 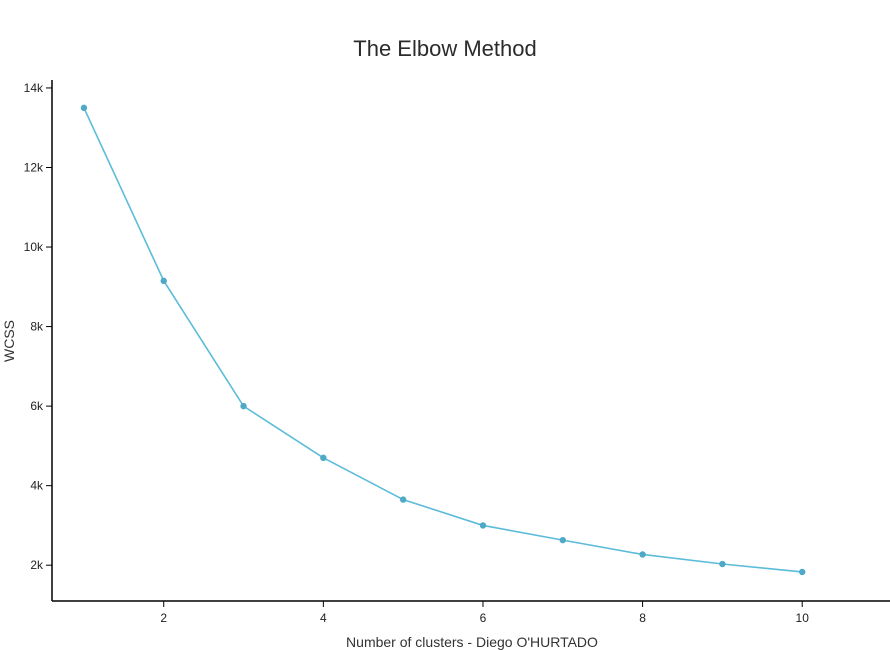 What do you see at coordinates (472, 642) in the screenshot?
I see `x-axis-label: Number of clusters - Diego O'HURTADO` at bounding box center [472, 642].